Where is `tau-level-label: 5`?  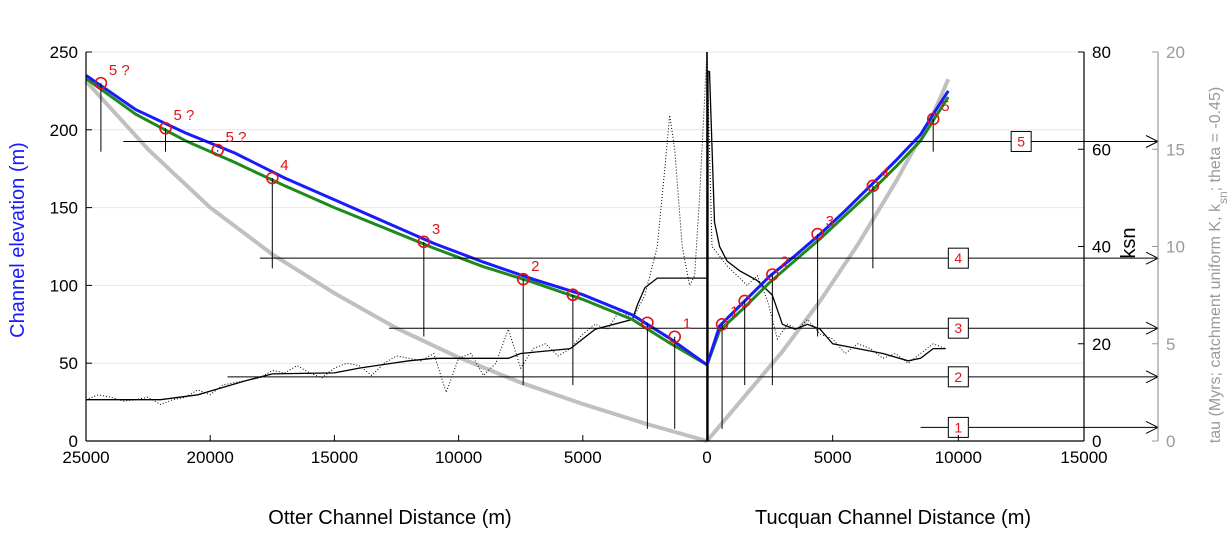 tau-level-label: 5 is located at coordinates (1021, 141).